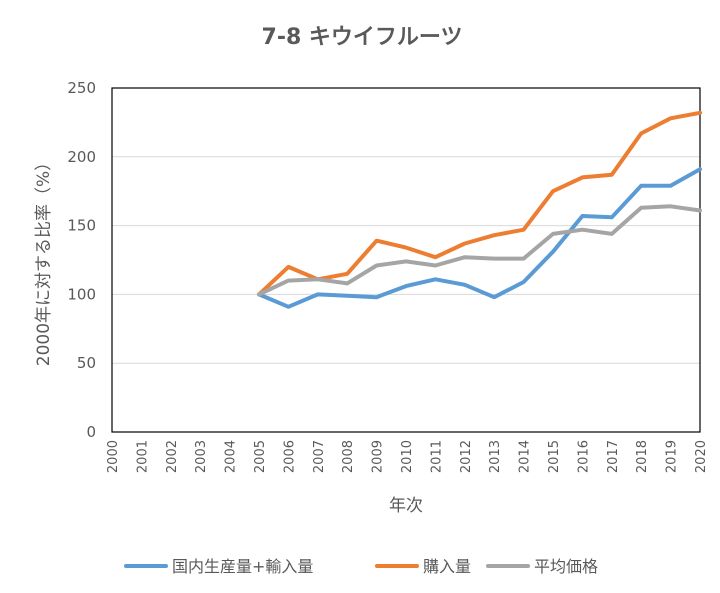 This screenshot has width=720, height=593. I want to click on y-axis-ticks: 0 50 100 150 200 250, so click(81, 260).